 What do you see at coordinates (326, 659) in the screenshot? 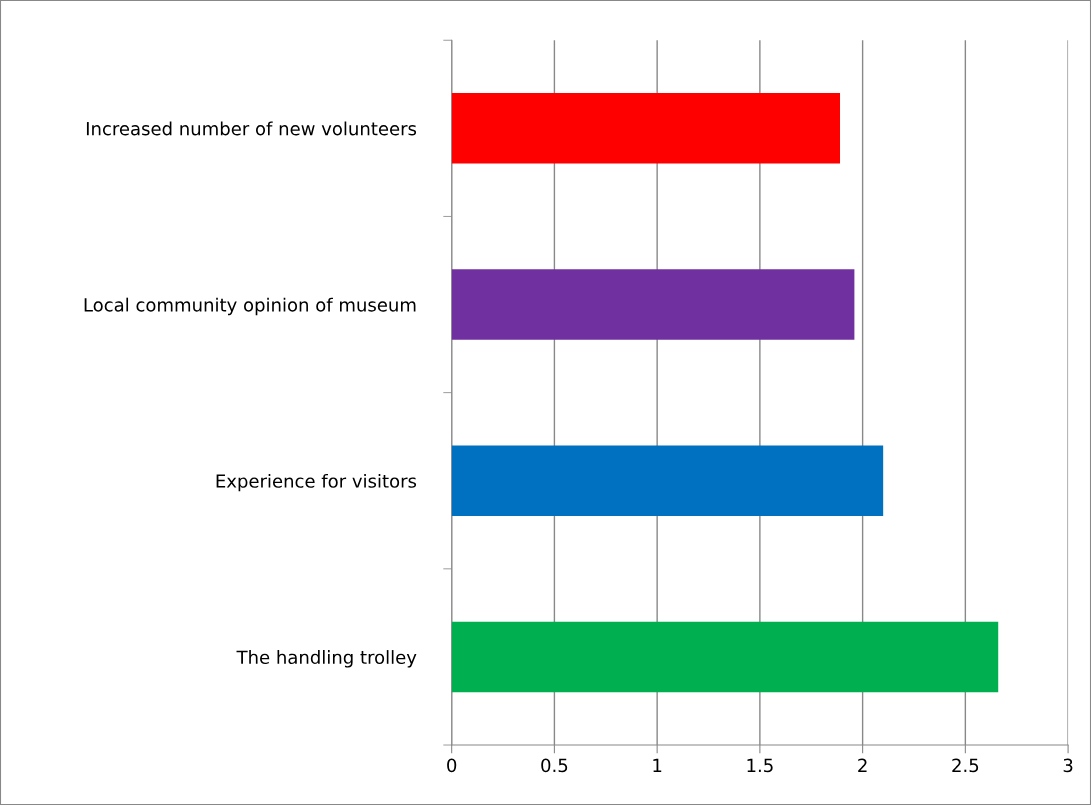
I see `y-tick-label: The handling trolley` at bounding box center [326, 659].